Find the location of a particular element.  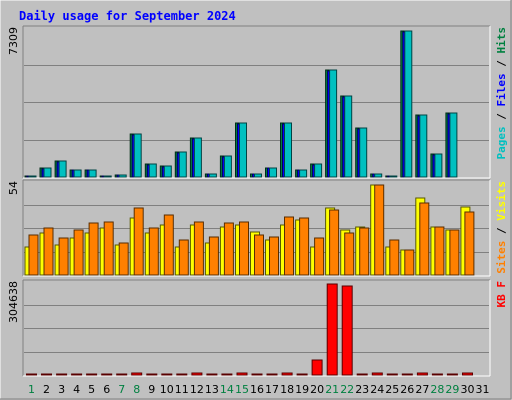

panel-visits-legend: Sites / Visits is located at coordinates (501, 227).